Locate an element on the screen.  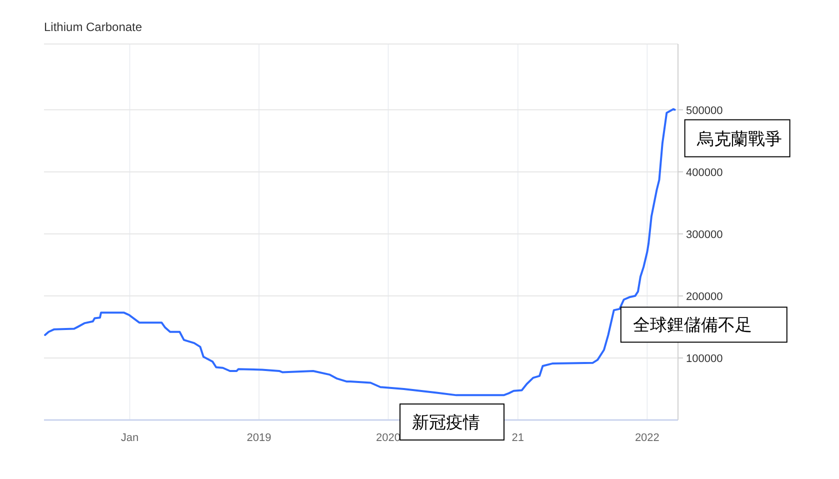
y-tick-label: 400000 is located at coordinates (704, 172).